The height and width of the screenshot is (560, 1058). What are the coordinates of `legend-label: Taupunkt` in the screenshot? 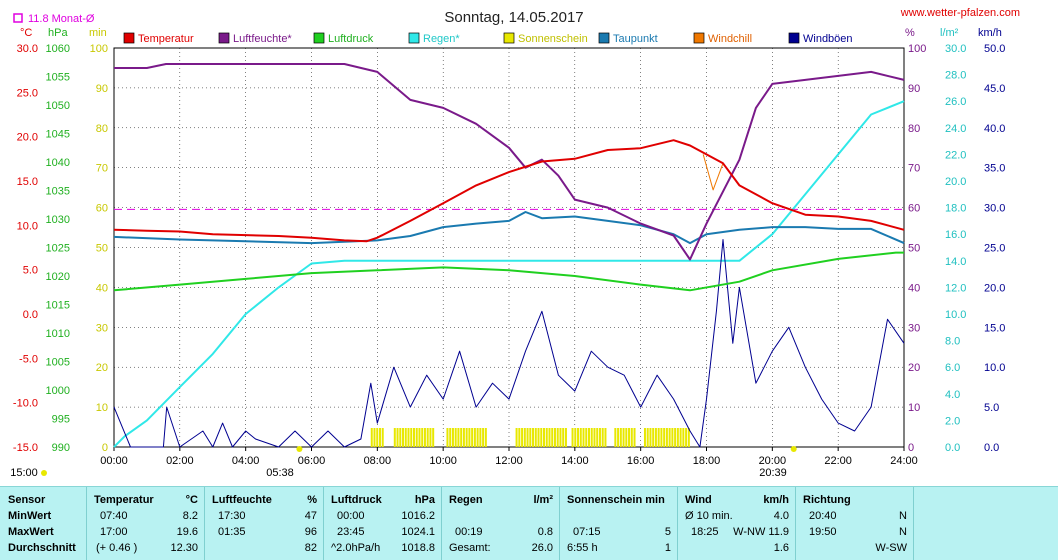 It's located at (635, 39).